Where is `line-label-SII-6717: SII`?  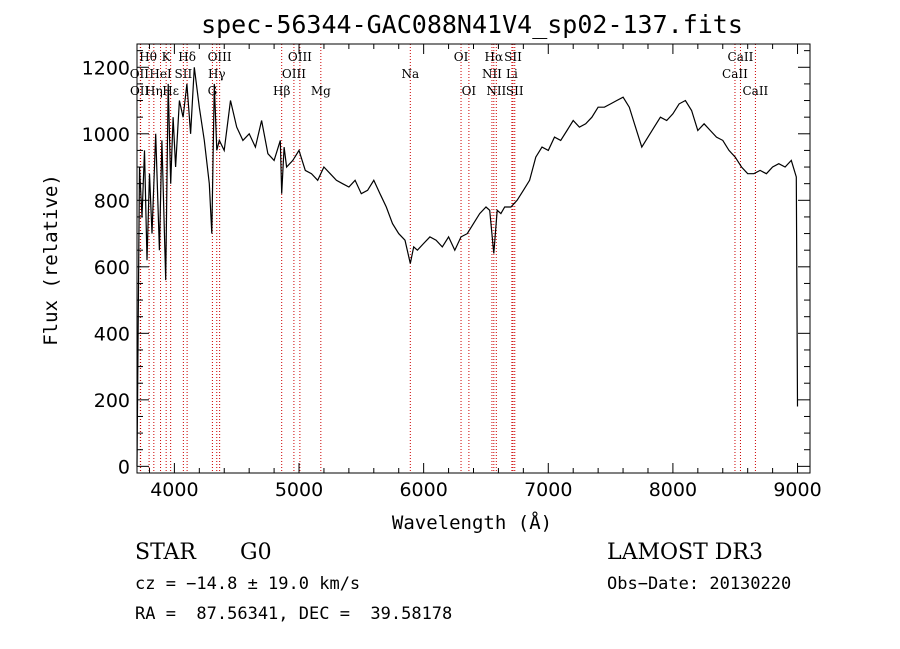
line-label-SII-6717: SII is located at coordinates (513, 57).